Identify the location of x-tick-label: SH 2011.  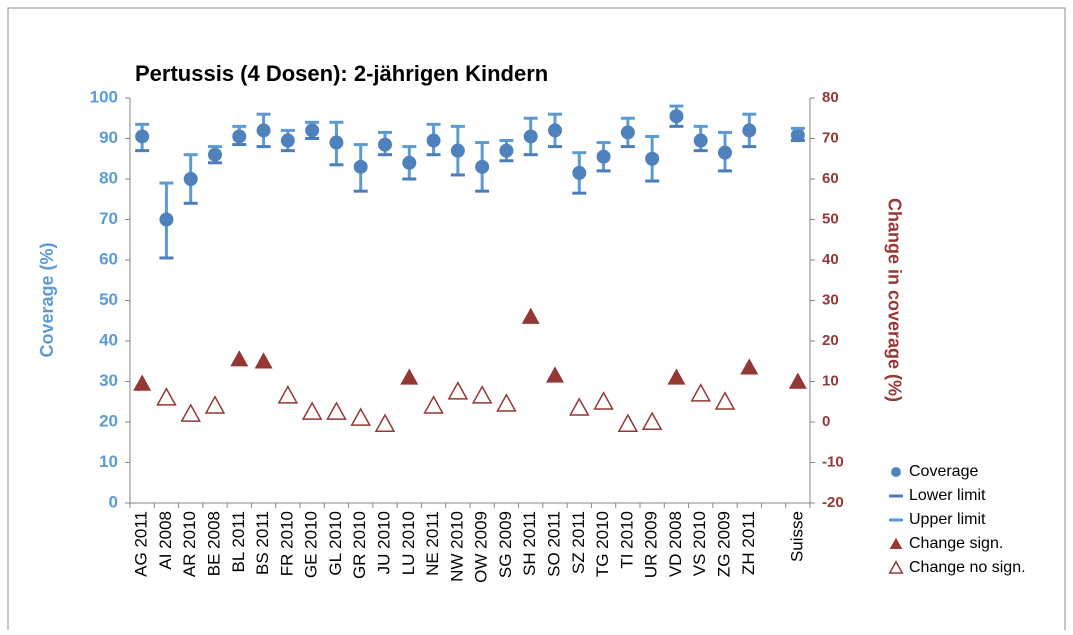
(529, 543).